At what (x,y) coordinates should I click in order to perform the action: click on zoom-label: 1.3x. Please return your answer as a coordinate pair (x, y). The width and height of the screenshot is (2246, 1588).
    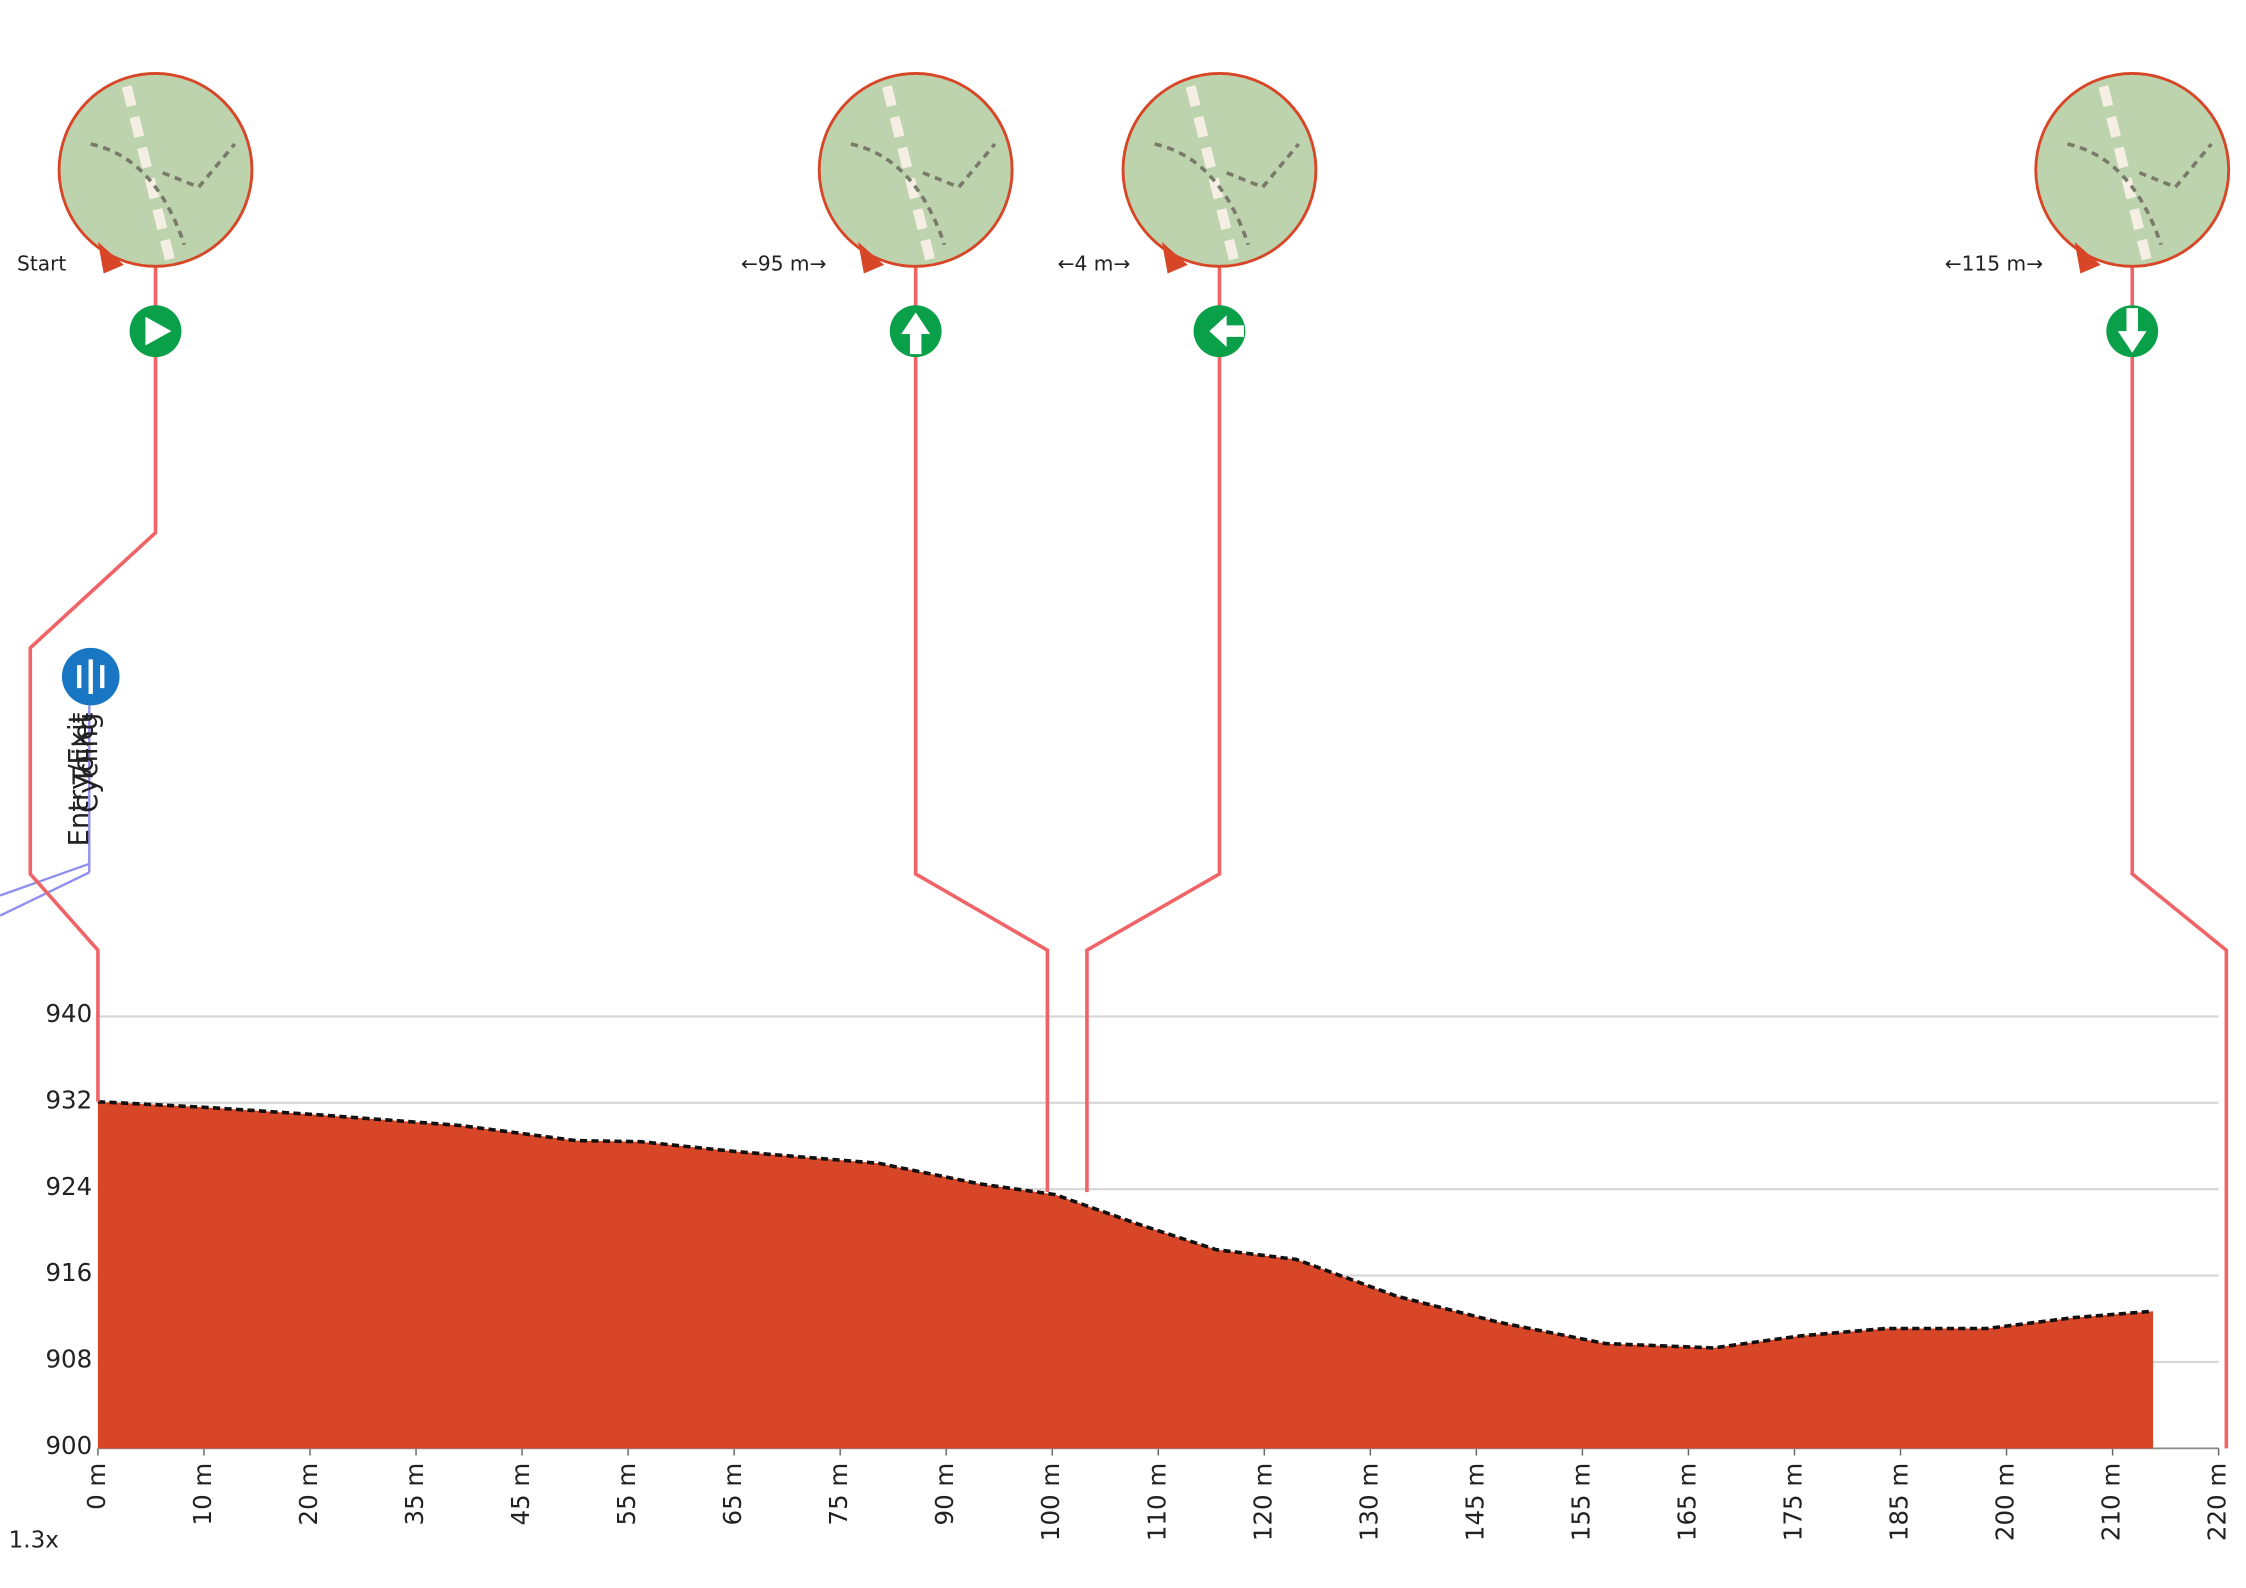
    Looking at the image, I should click on (34, 1541).